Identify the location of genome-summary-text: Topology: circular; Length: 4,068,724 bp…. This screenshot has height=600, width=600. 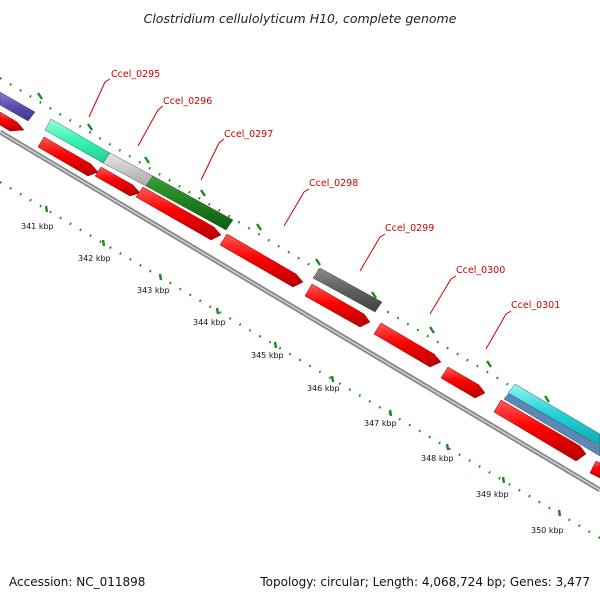
(424, 582).